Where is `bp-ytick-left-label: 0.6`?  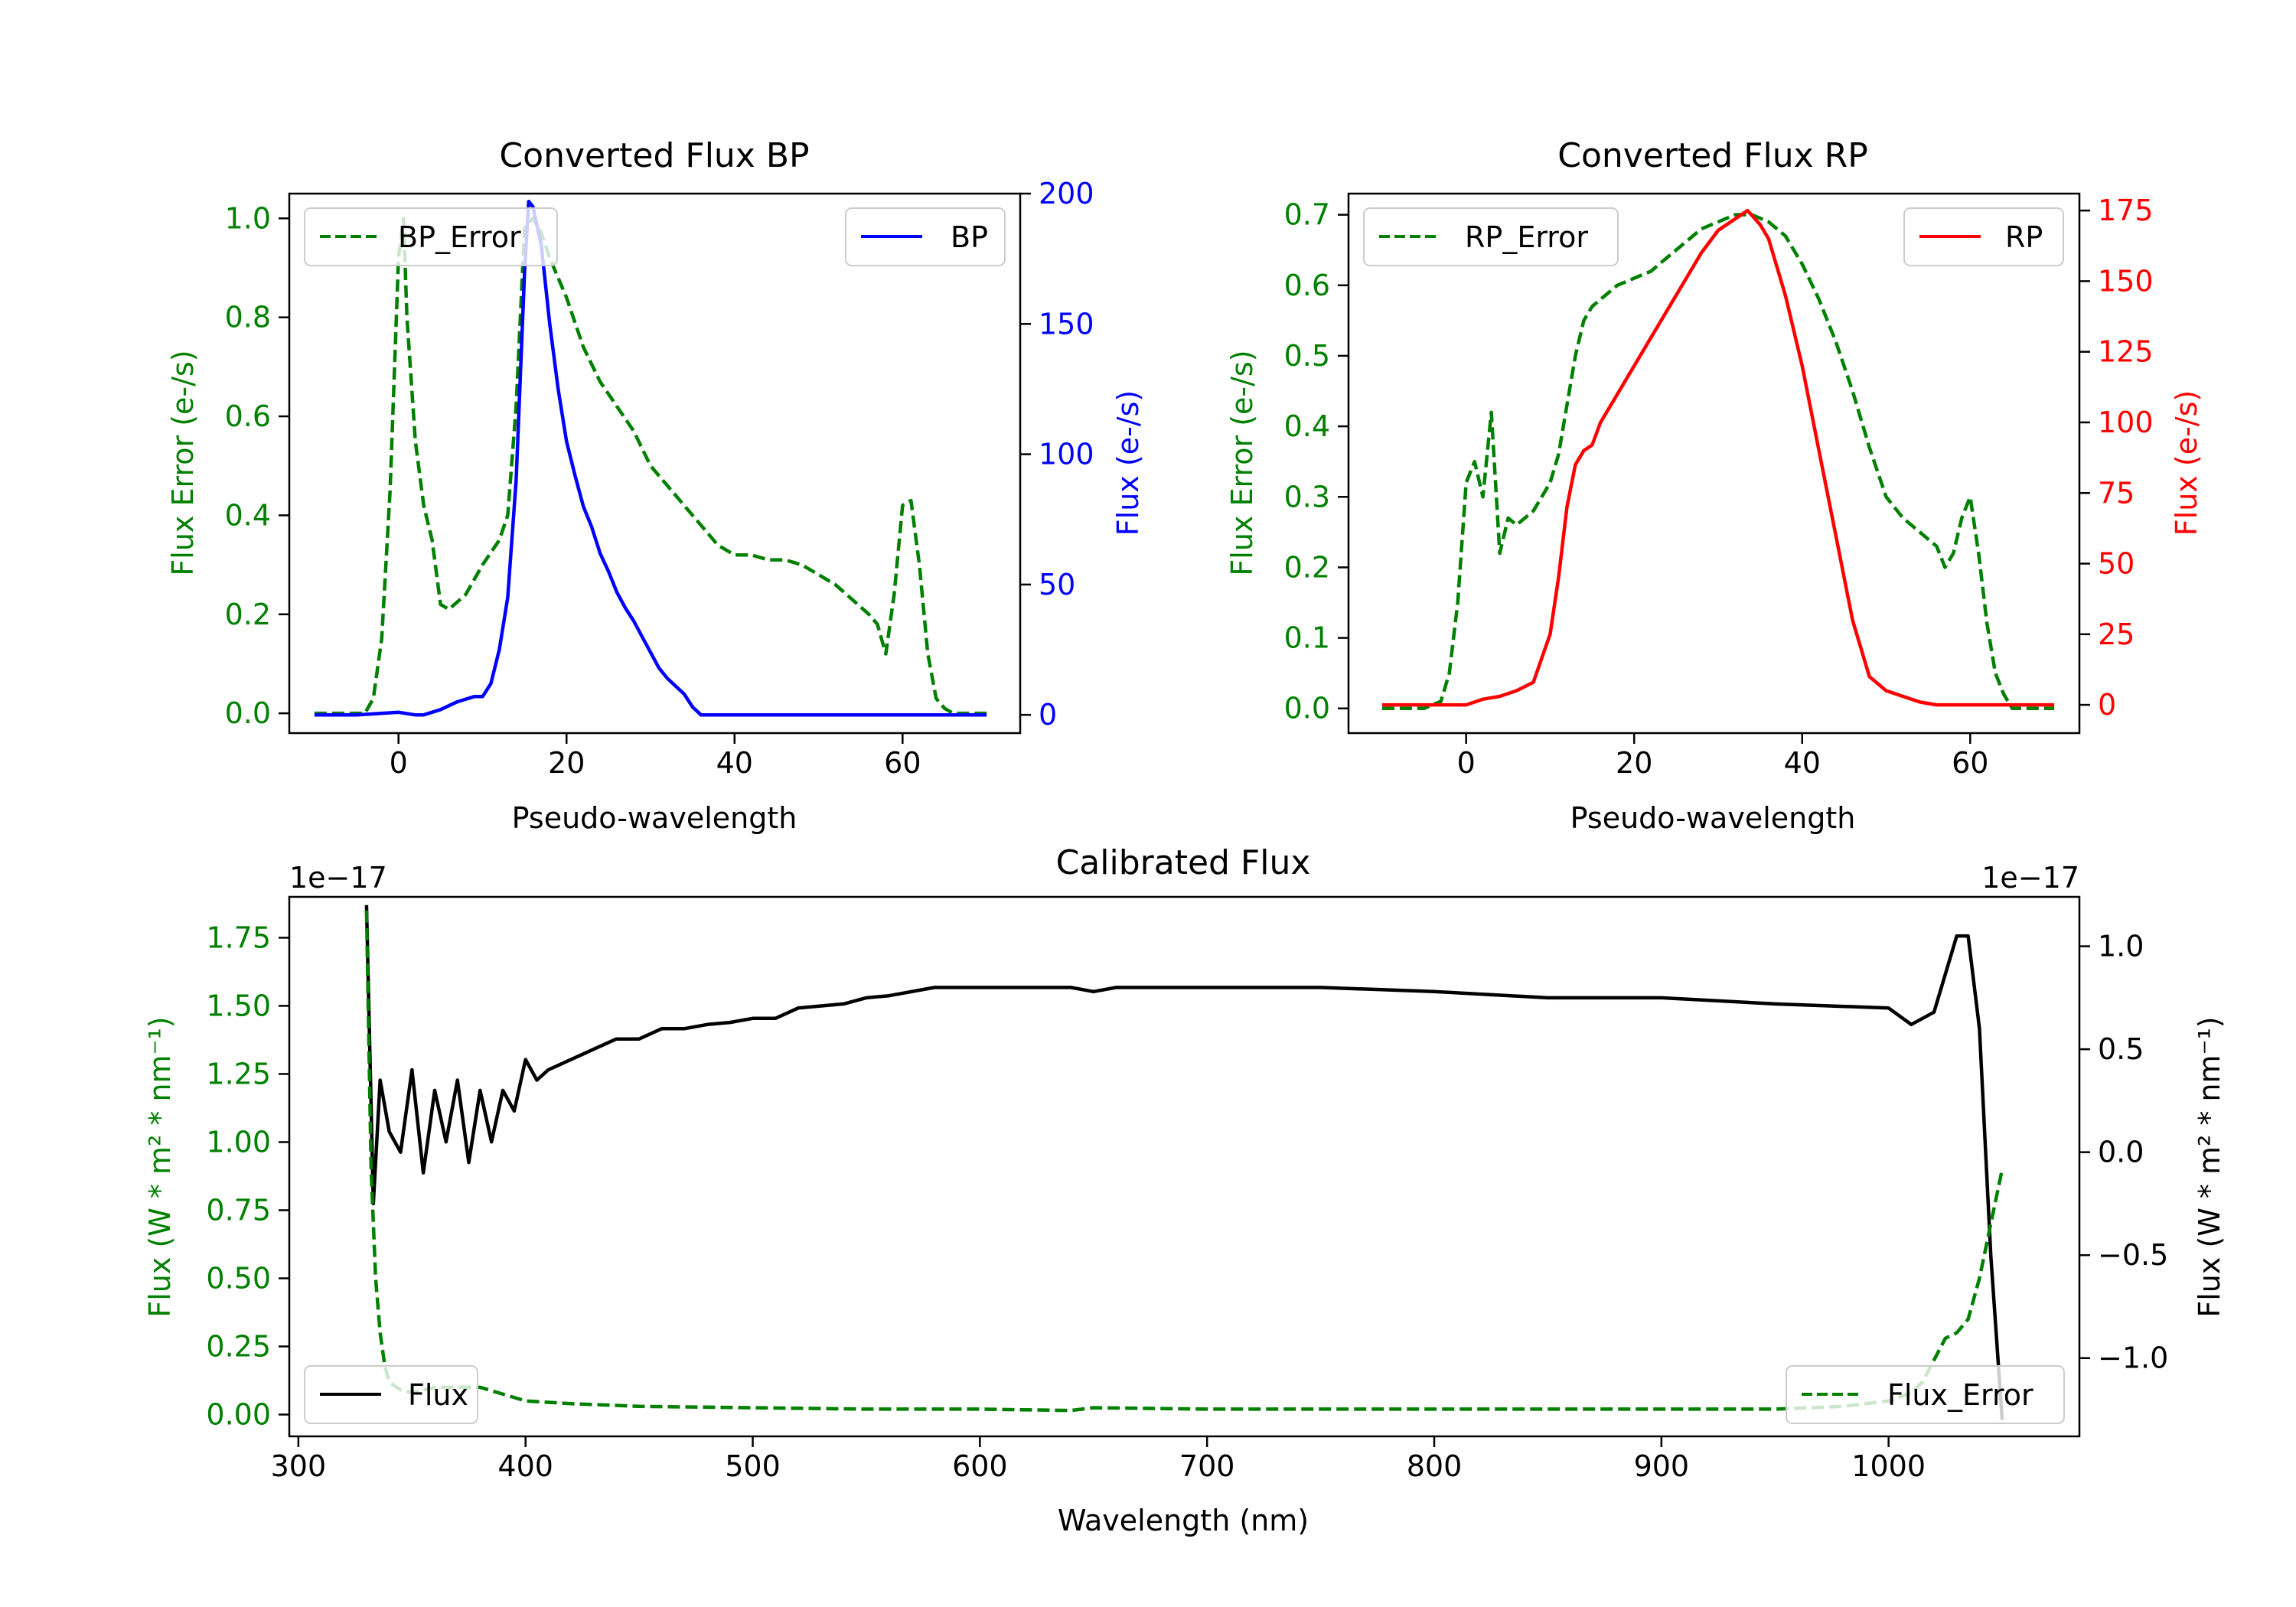
bp-ytick-left-label: 0.6 is located at coordinates (248, 416).